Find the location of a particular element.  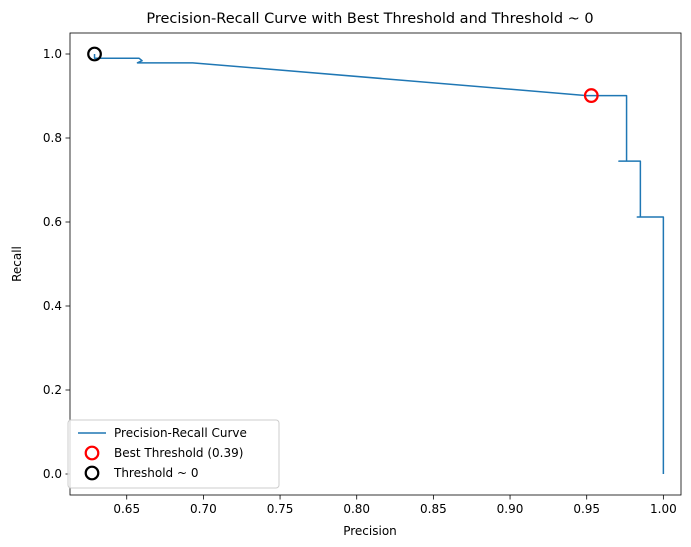

legend-label: Precision-Recall Curve is located at coordinates (180, 433).